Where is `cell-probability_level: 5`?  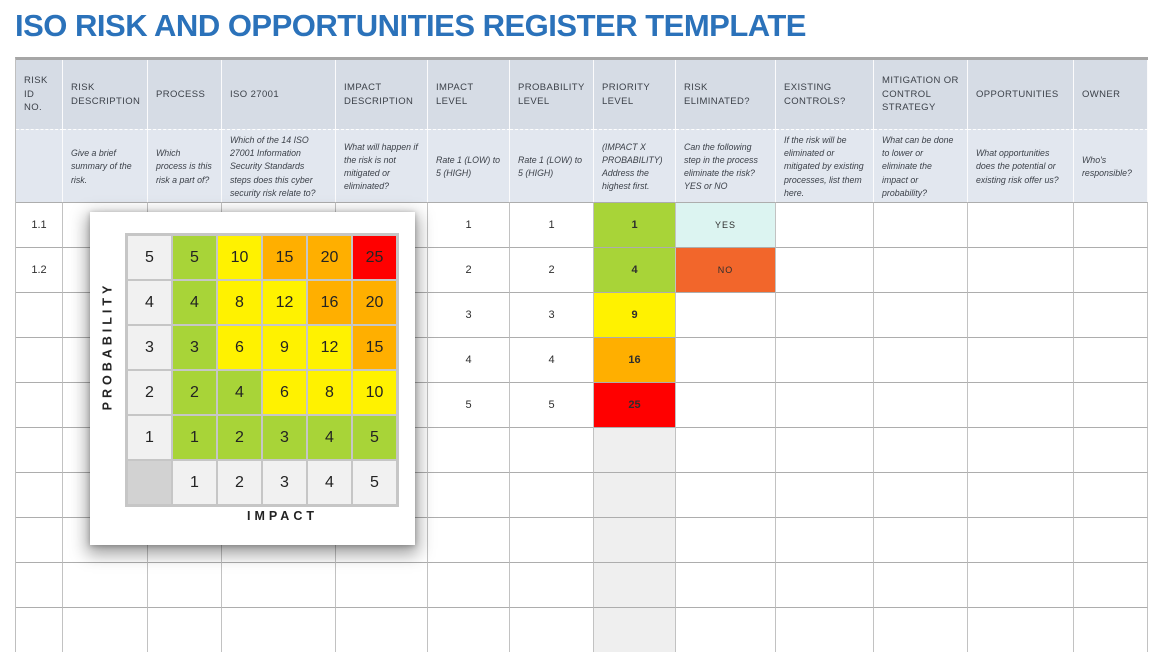
cell-probability_level: 5 is located at coordinates (552, 404).